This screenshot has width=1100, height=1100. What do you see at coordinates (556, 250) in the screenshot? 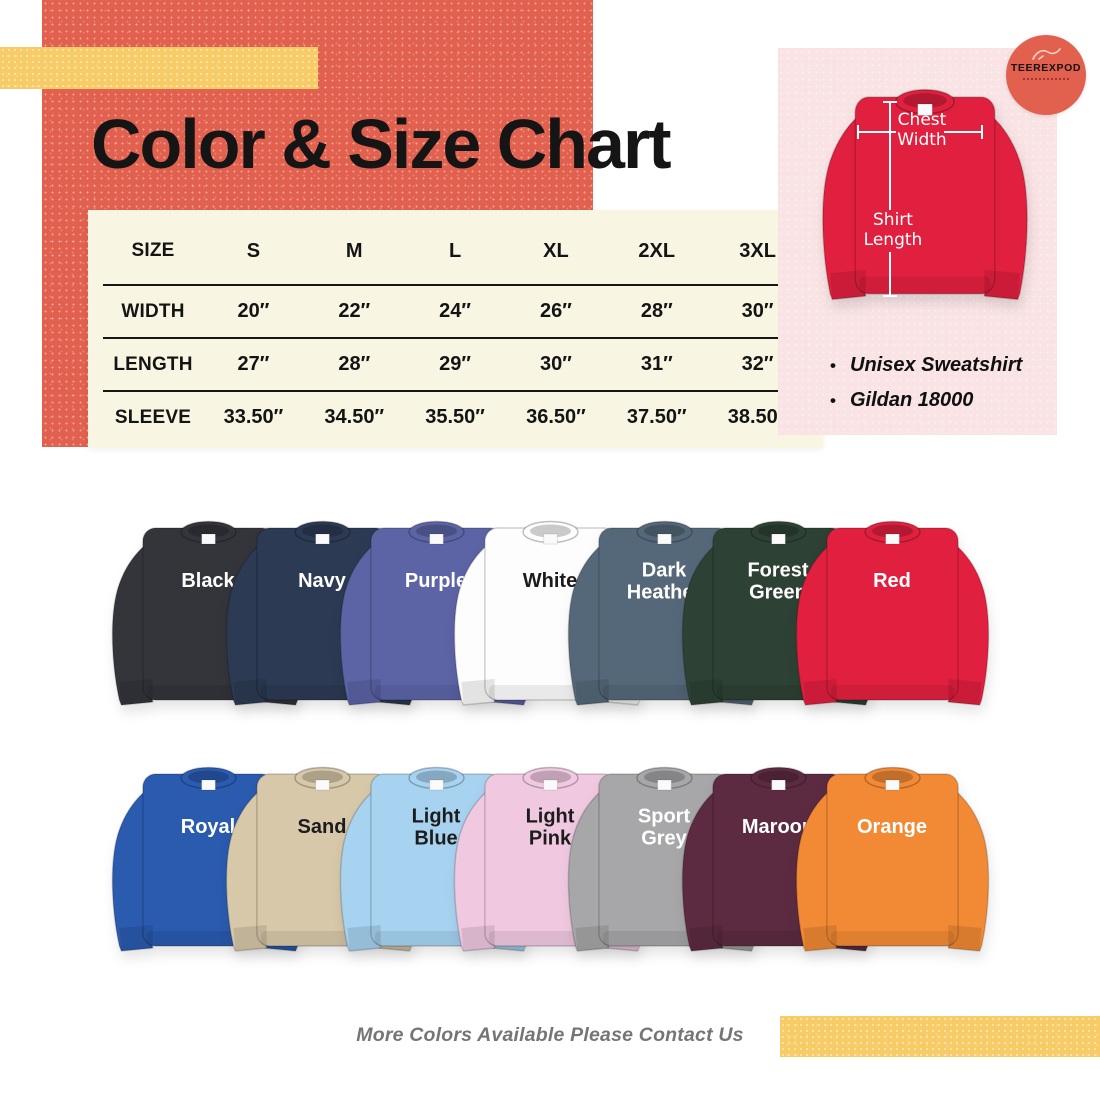
I see `size-table-header-cell: XL` at bounding box center [556, 250].